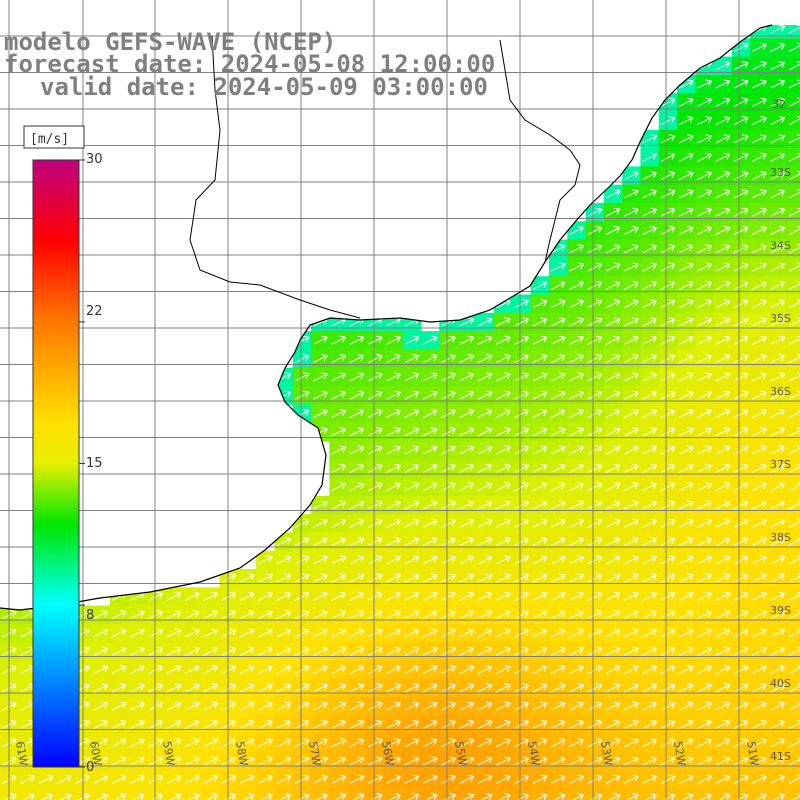 Image resolution: width=800 pixels, height=800 pixels. What do you see at coordinates (94, 159) in the screenshot?
I see `colorbar-tick-30: 30` at bounding box center [94, 159].